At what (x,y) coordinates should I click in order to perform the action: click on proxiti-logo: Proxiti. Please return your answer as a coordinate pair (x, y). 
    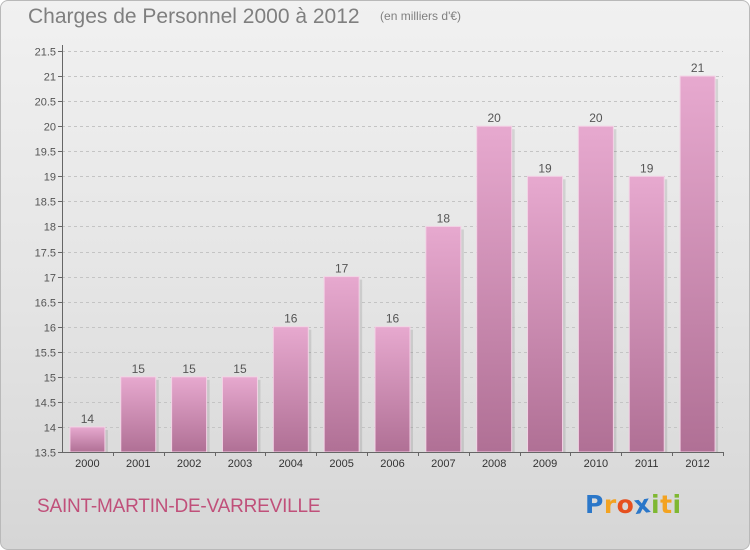
    Looking at the image, I should click on (633, 504).